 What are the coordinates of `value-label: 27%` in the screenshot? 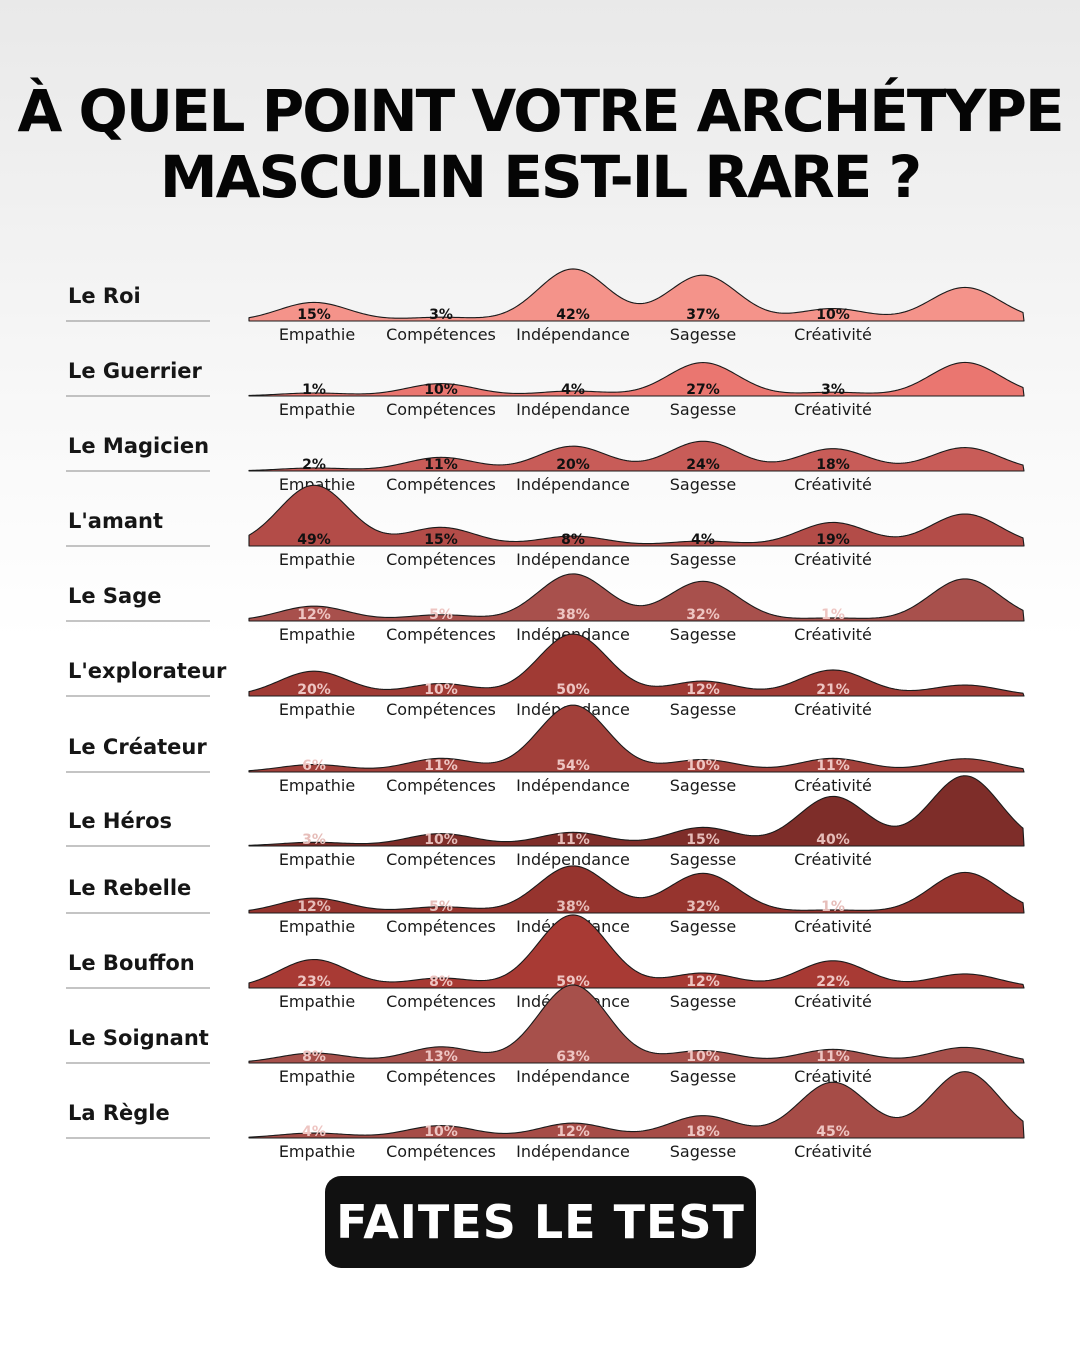 It's located at (703, 390).